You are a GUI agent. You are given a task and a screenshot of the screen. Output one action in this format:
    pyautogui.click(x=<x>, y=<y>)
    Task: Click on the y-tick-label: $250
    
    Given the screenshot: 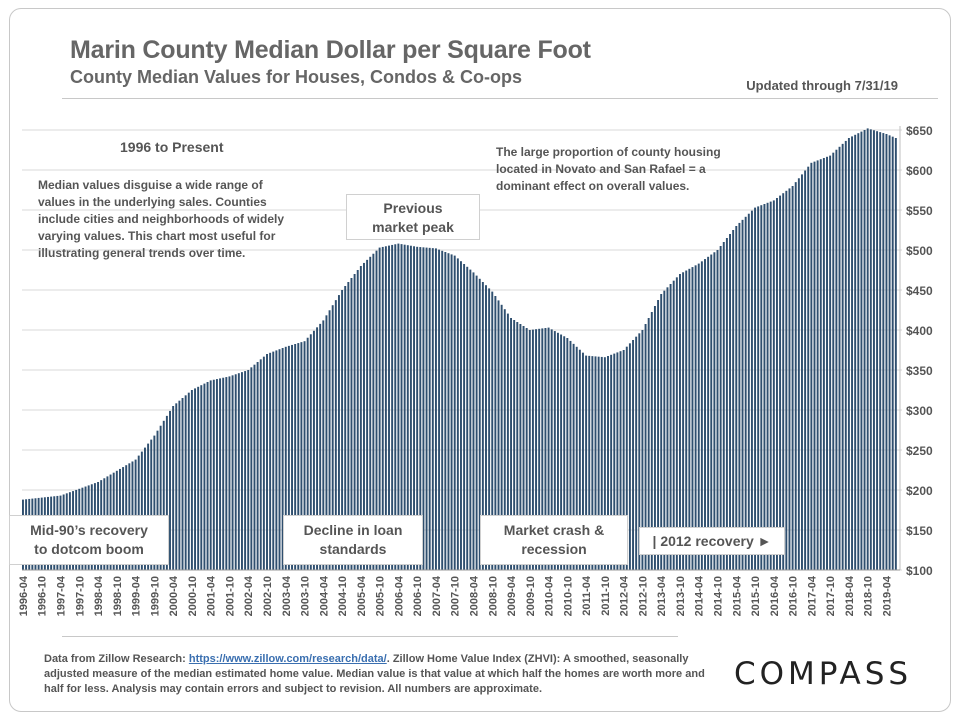 What is the action you would take?
    pyautogui.click(x=919, y=451)
    